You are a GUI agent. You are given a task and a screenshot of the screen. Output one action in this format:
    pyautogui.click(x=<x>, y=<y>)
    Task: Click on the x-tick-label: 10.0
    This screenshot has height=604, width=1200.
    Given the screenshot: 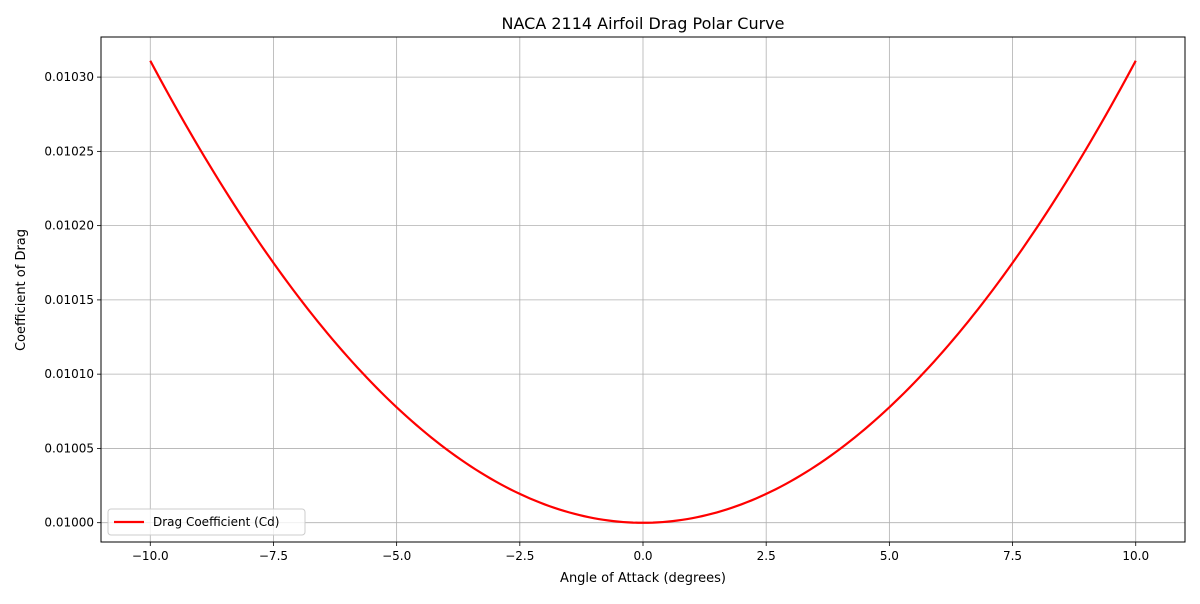 What is the action you would take?
    pyautogui.click(x=1135, y=556)
    